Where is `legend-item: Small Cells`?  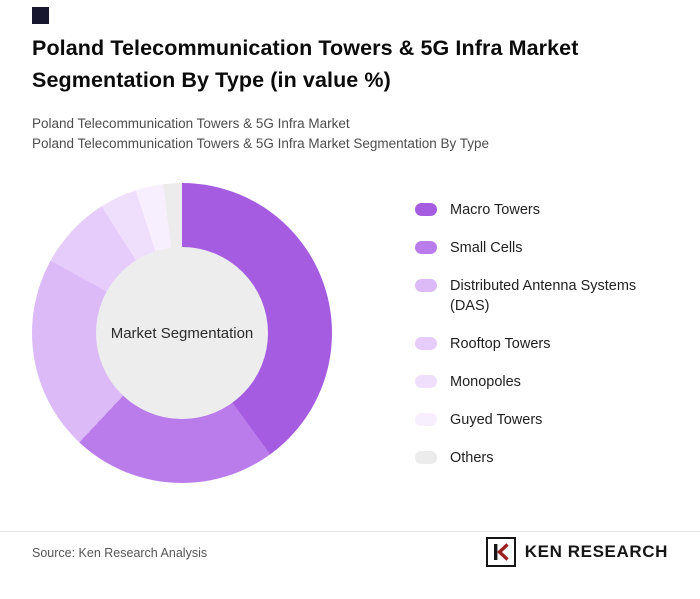
legend-item: Small Cells is located at coordinates (546, 248).